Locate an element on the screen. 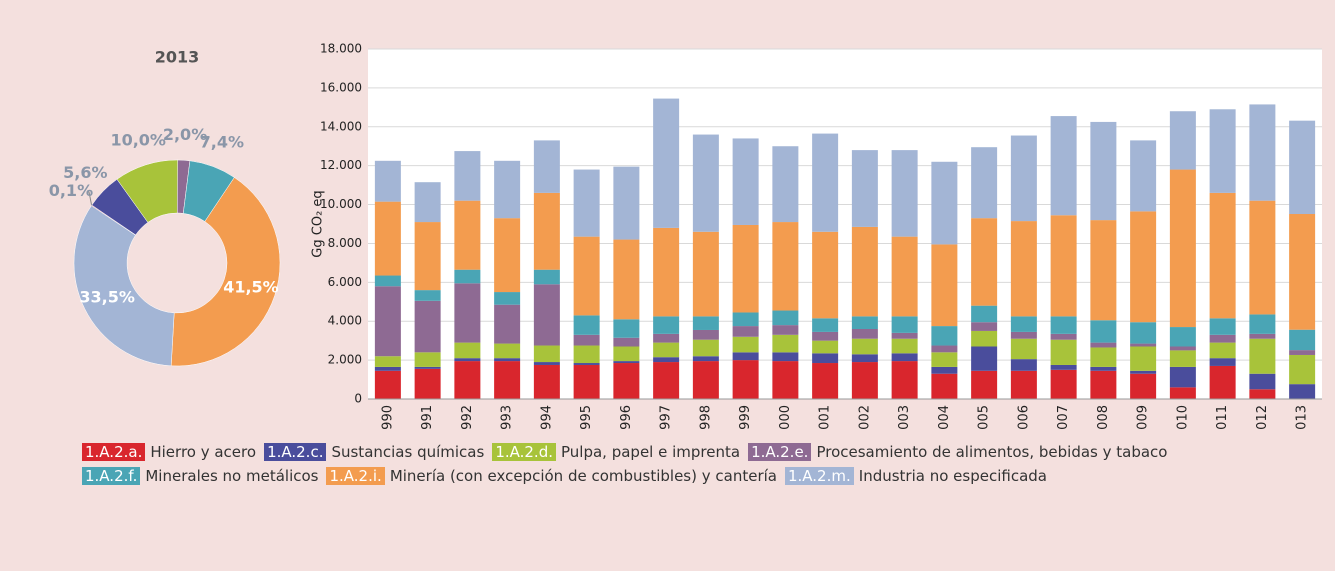 This screenshot has width=1335, height=571. x-tick-label: 2003 is located at coordinates (904, 417).